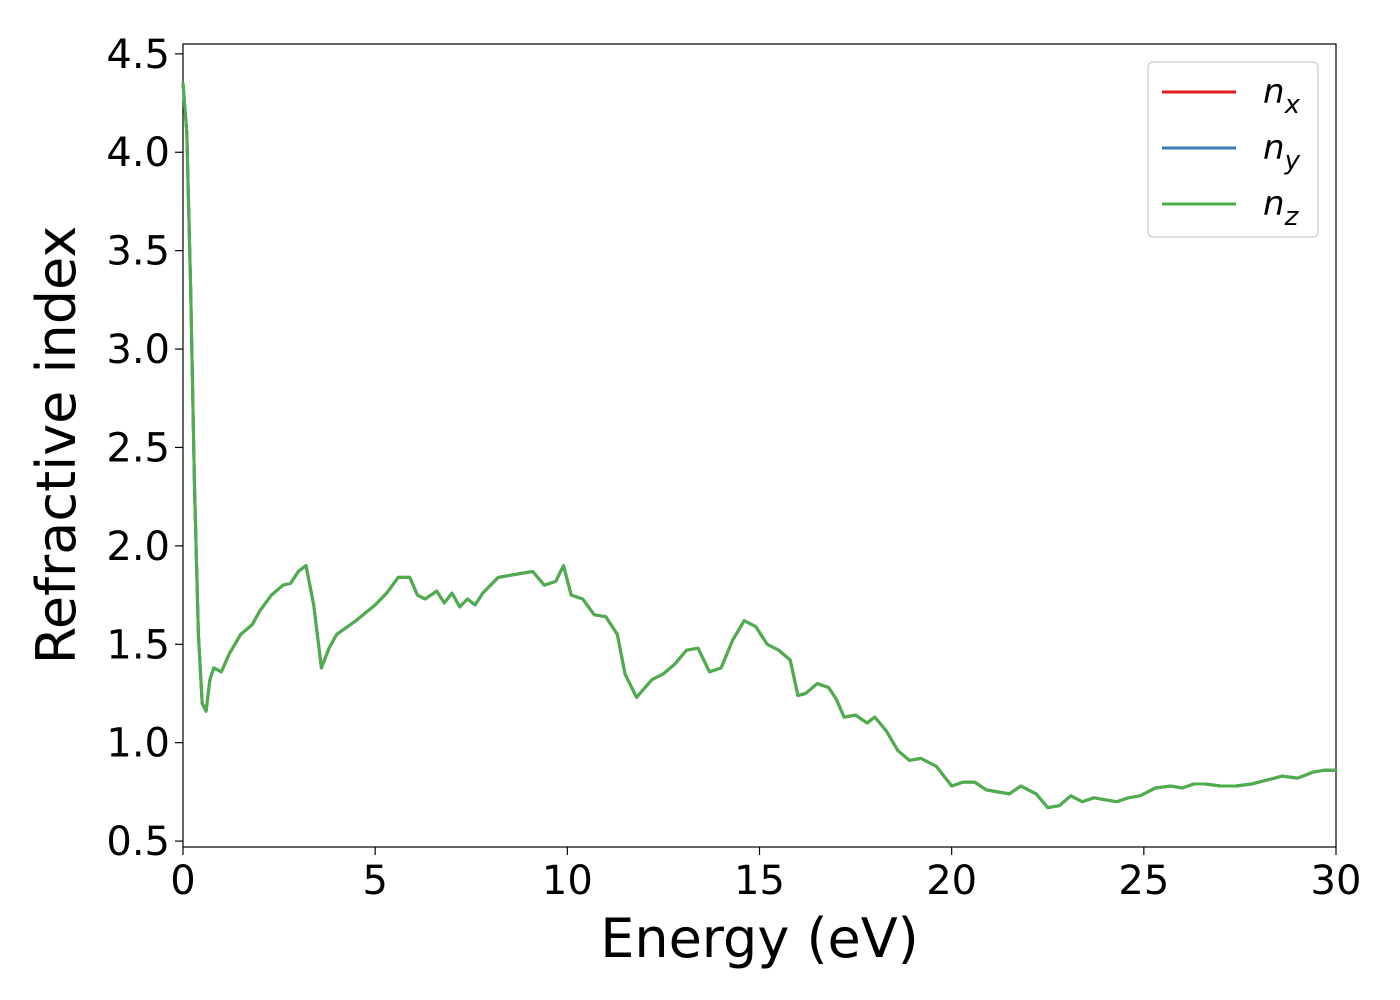  What do you see at coordinates (1281, 208) in the screenshot?
I see `legend-label-nz: nz` at bounding box center [1281, 208].